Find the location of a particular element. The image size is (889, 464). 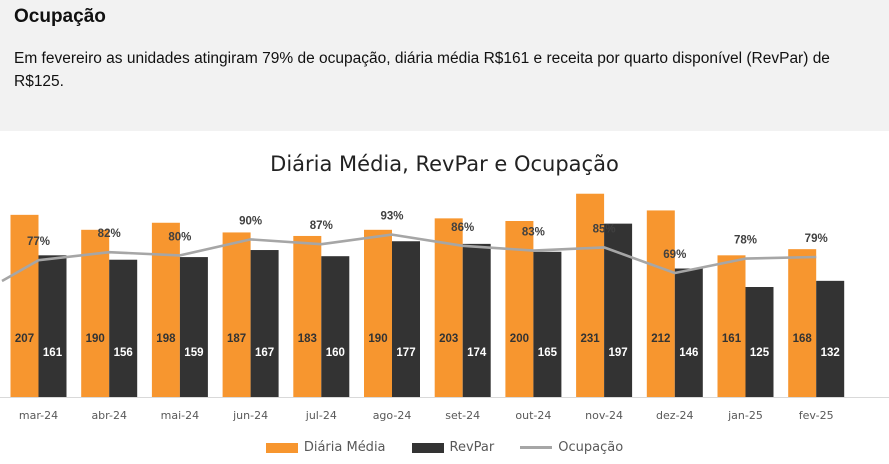

ocupacao-point-label: 90% is located at coordinates (250, 221).